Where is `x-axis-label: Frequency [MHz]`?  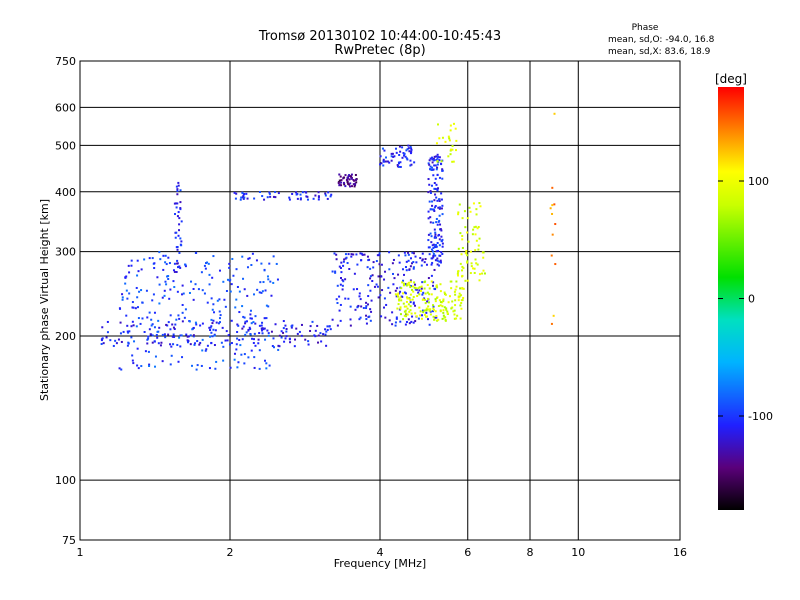 x-axis-label: Frequency [MHz] is located at coordinates (380, 563).